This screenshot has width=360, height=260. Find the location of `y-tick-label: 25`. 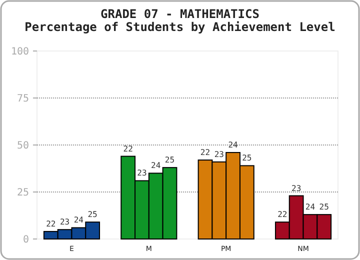

y-tick-label: 25 is located at coordinates (22, 193).